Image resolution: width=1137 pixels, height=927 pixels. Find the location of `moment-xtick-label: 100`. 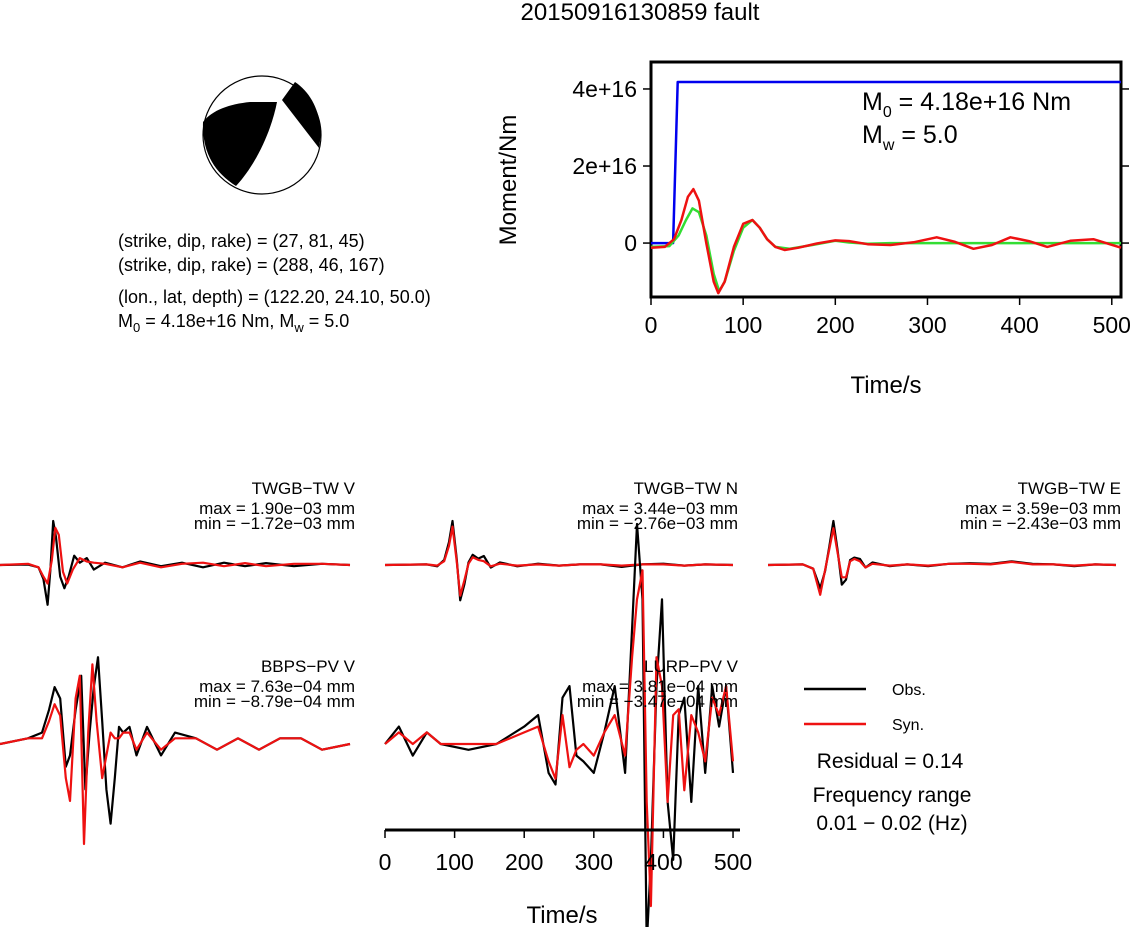

moment-xtick-label: 100 is located at coordinates (743, 325).